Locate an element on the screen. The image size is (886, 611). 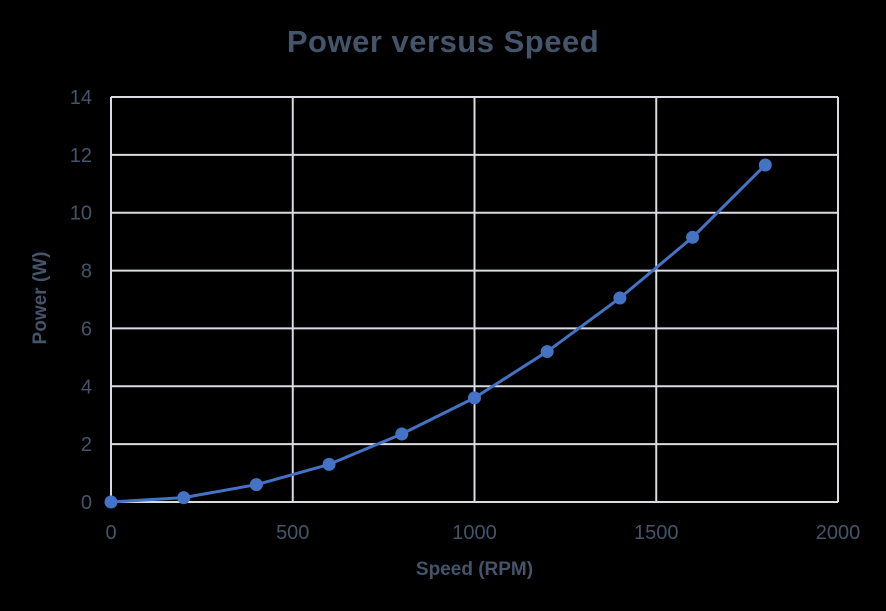
y-axis-tick-label: 12 is located at coordinates (81, 156).